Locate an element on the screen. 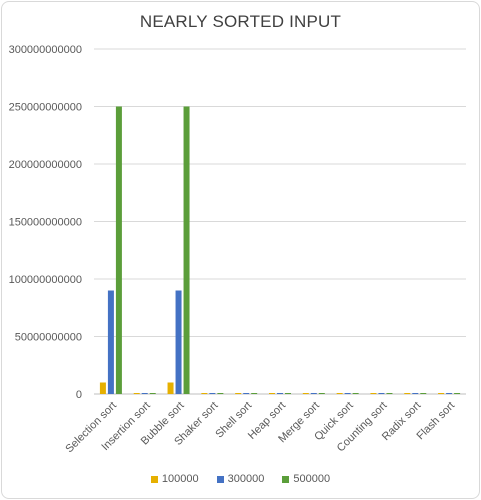  y-tick-label: 0 is located at coordinates (79, 395).